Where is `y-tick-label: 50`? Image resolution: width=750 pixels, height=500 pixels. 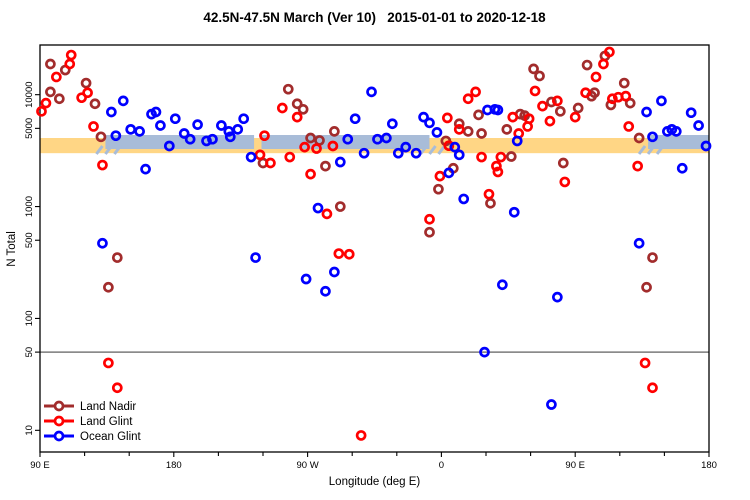 y-tick-label: 50 is located at coordinates (29, 352).